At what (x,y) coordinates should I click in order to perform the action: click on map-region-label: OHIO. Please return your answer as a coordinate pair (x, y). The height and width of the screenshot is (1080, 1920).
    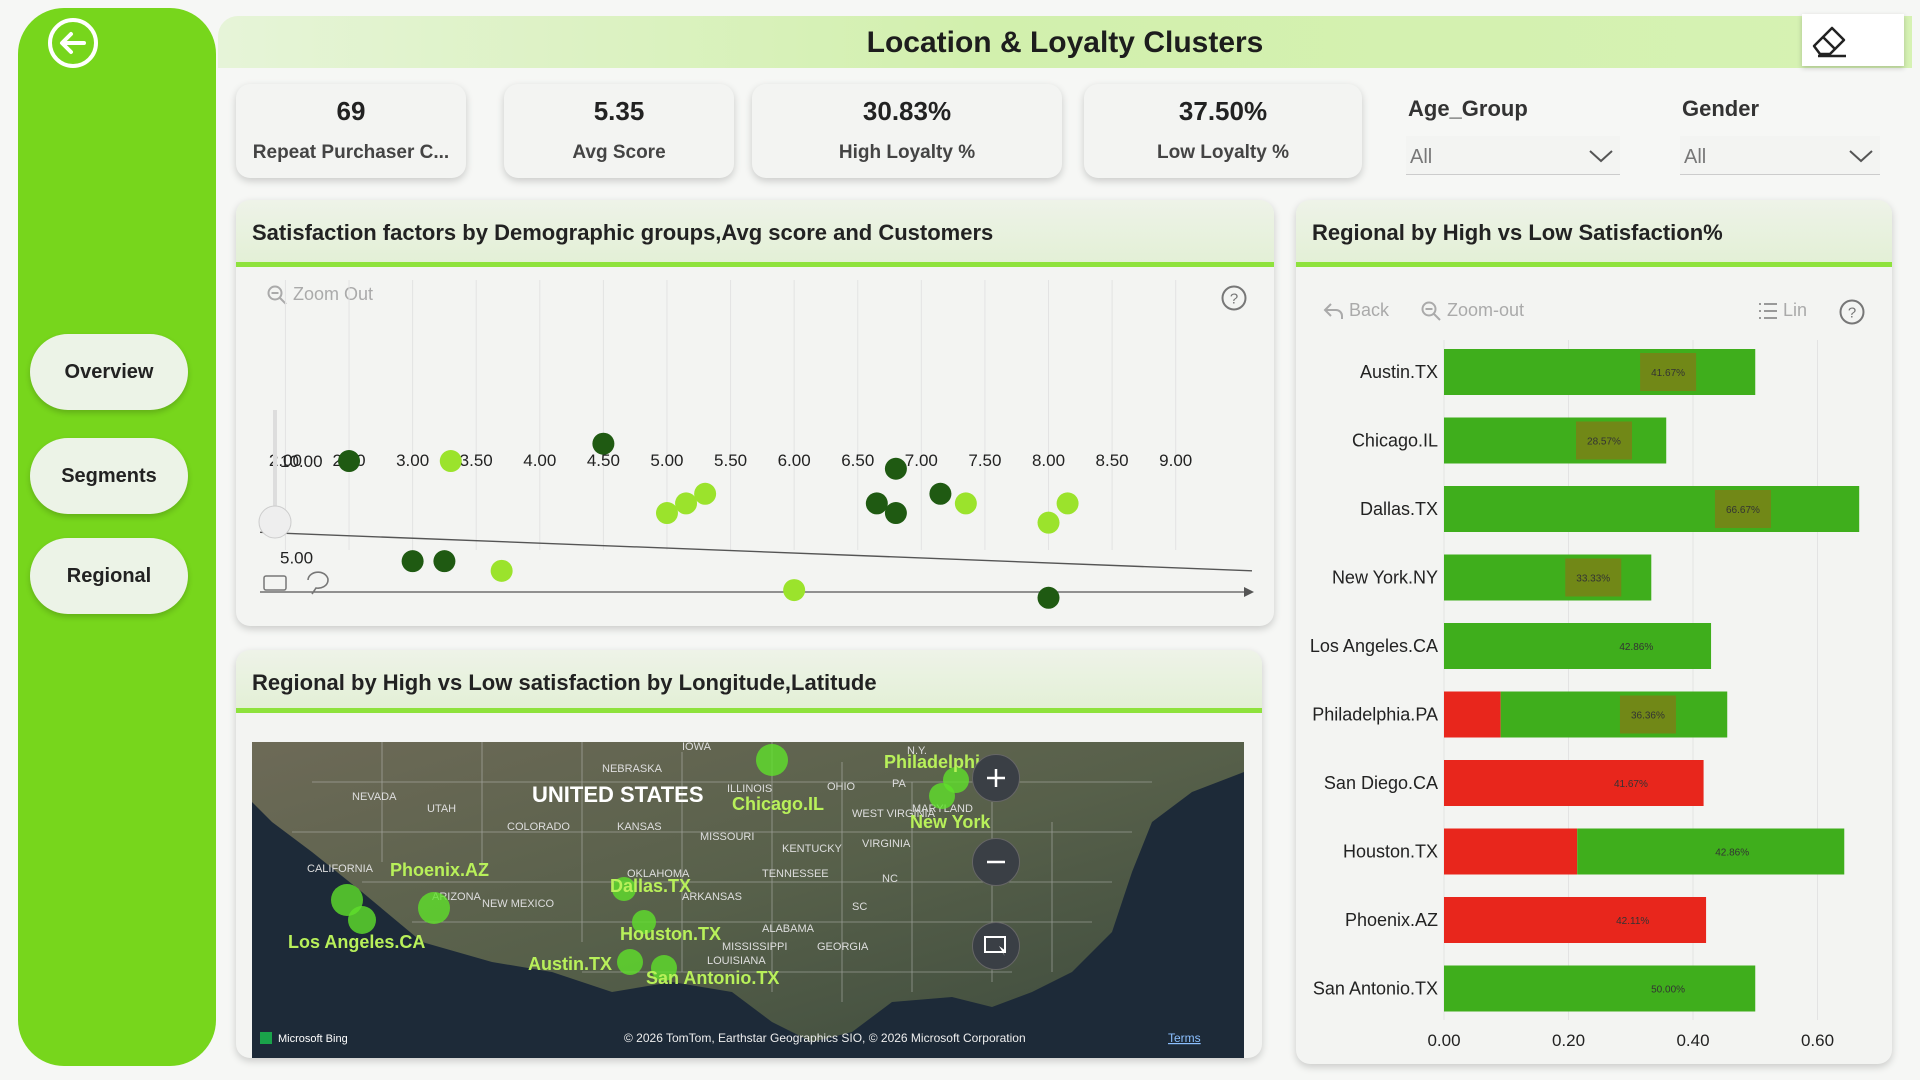
    Looking at the image, I should click on (841, 787).